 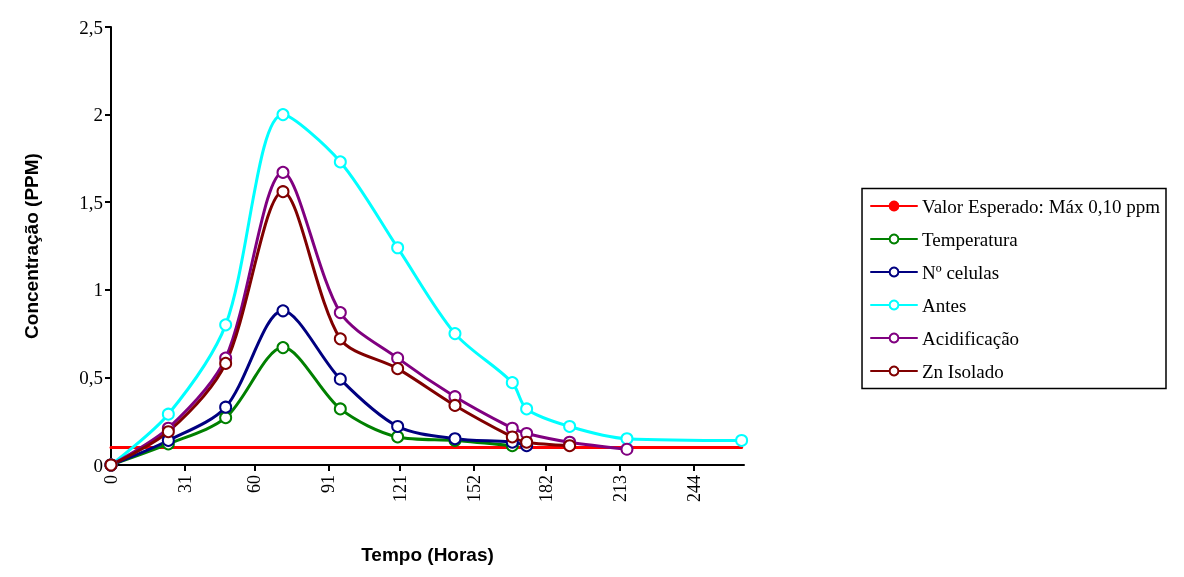 What do you see at coordinates (91, 202) in the screenshot?
I see `y-tick-label: 1,5` at bounding box center [91, 202].